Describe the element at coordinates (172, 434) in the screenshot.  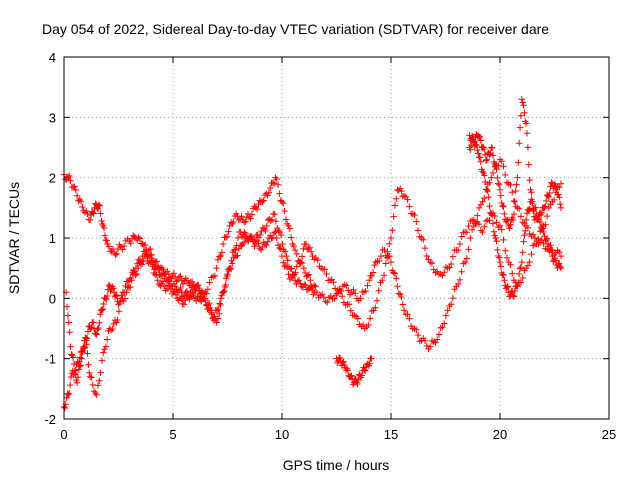
I see `x-tick-label: 5` at that location.